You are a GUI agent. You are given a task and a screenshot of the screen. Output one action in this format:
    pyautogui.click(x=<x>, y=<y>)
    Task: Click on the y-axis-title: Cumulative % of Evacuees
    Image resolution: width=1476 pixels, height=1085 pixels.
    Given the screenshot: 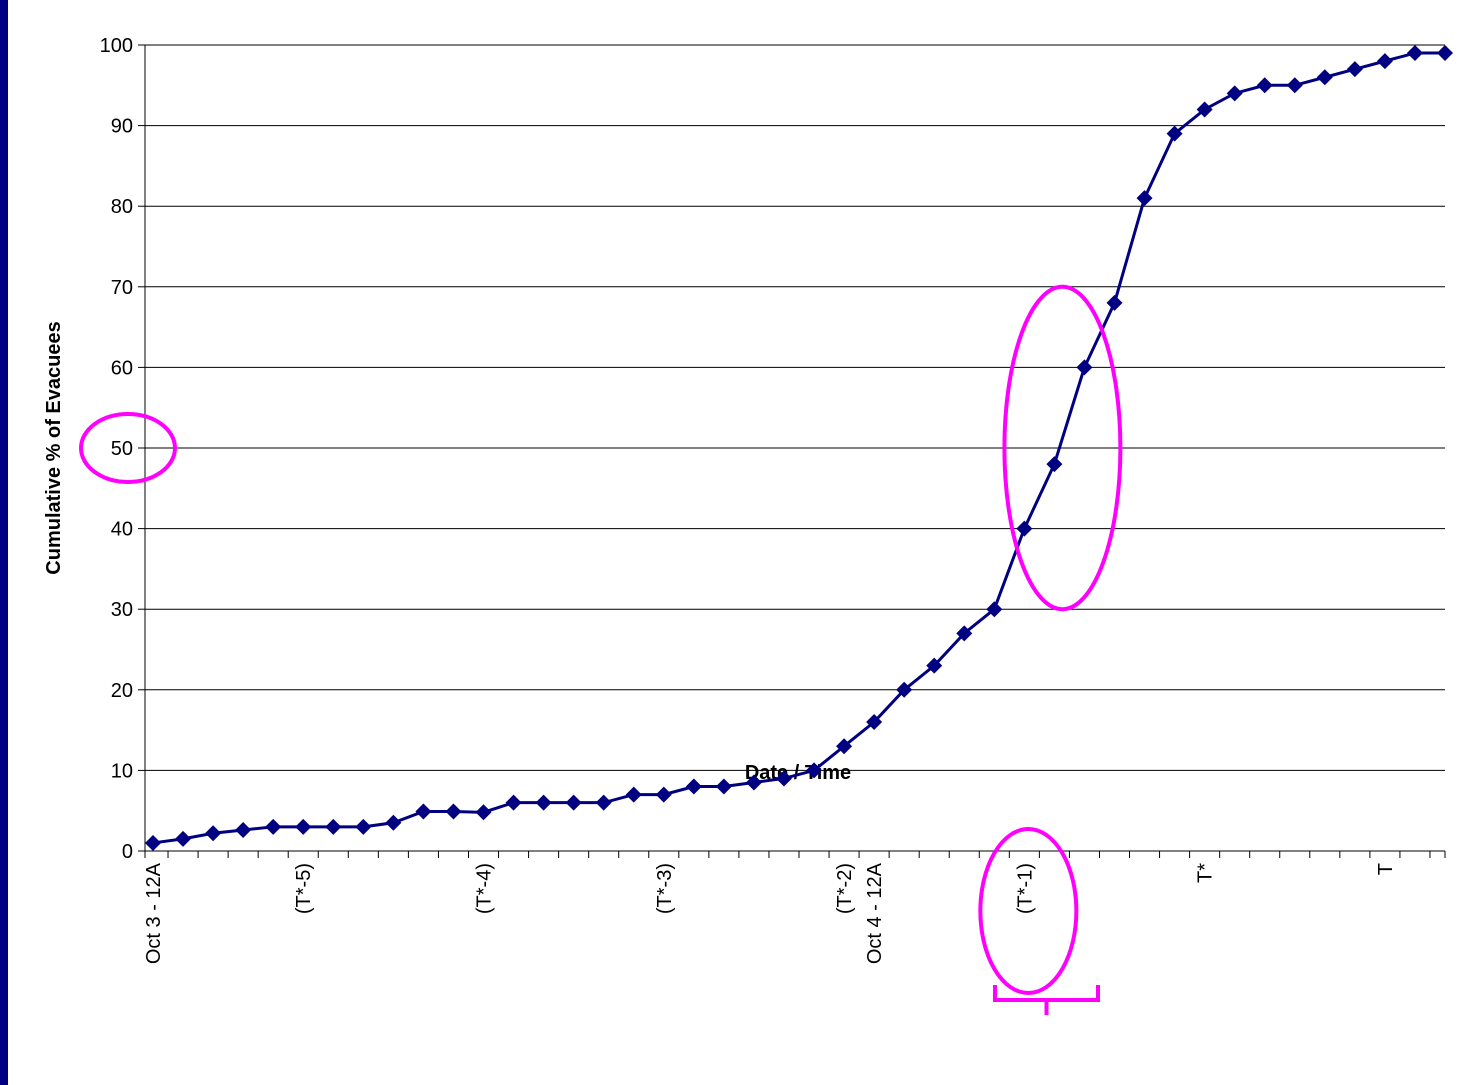 What is the action you would take?
    pyautogui.click(x=54, y=447)
    